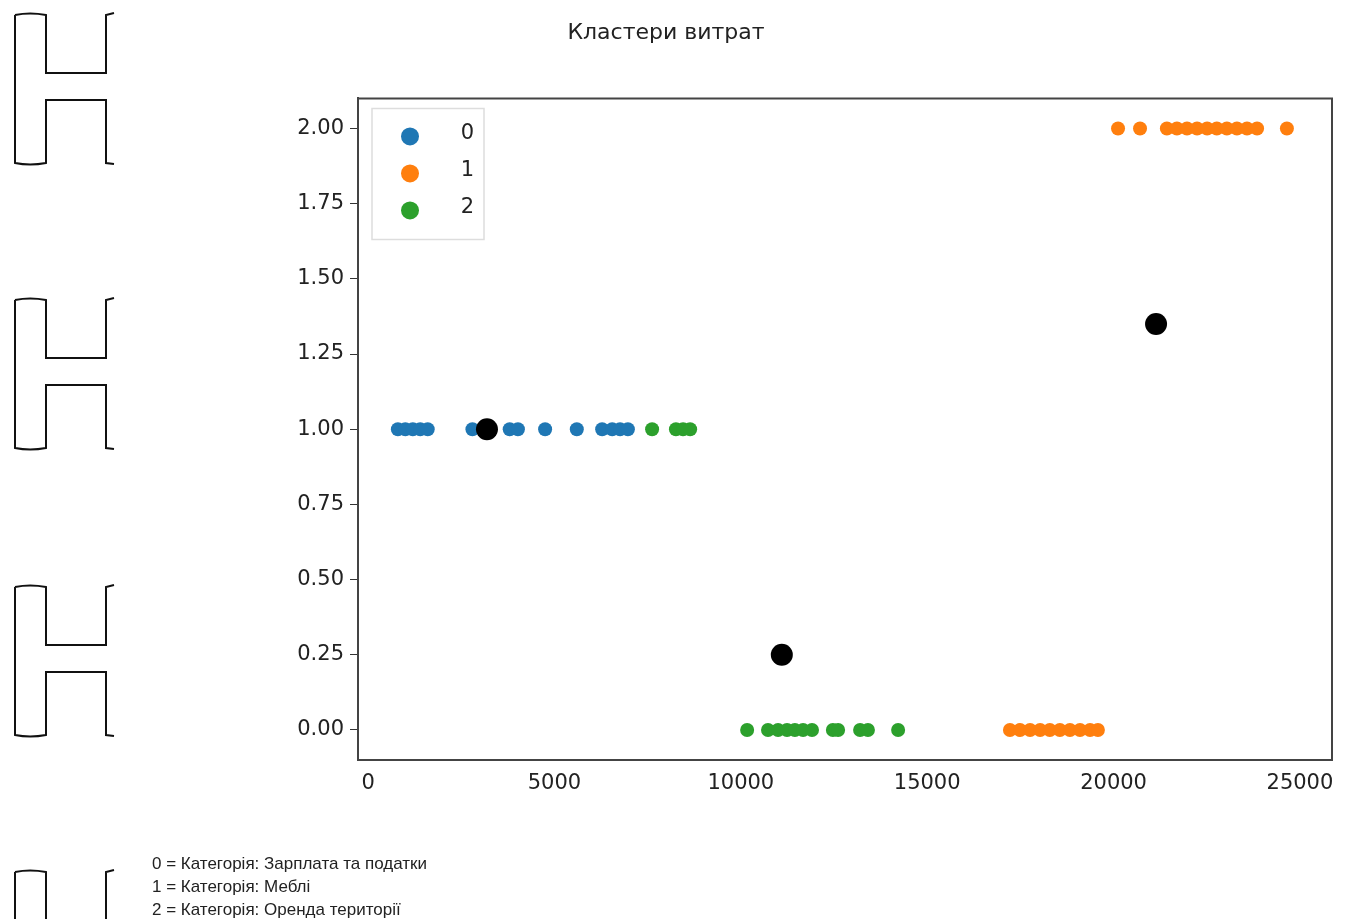 The height and width of the screenshot is (919, 1346). I want to click on y-tick-label: 1.25, so click(320, 352).